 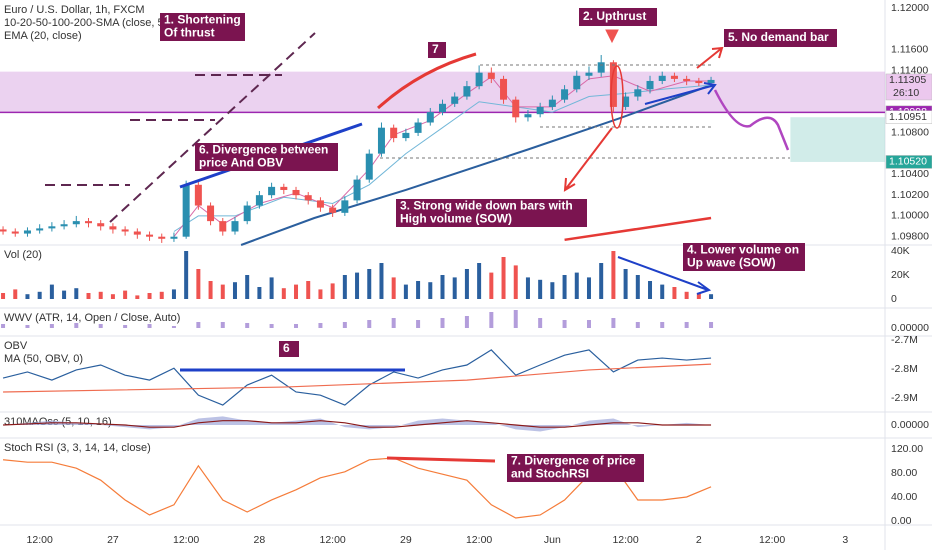 I want to click on pane-title: Vol (20), so click(x=23, y=255).